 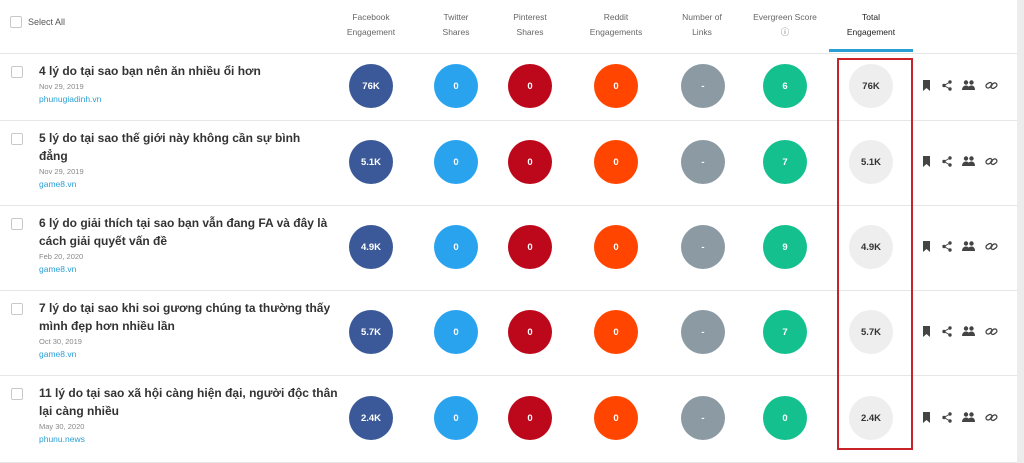 What do you see at coordinates (62, 439) in the screenshot?
I see `article-domain-link: phunu.news` at bounding box center [62, 439].